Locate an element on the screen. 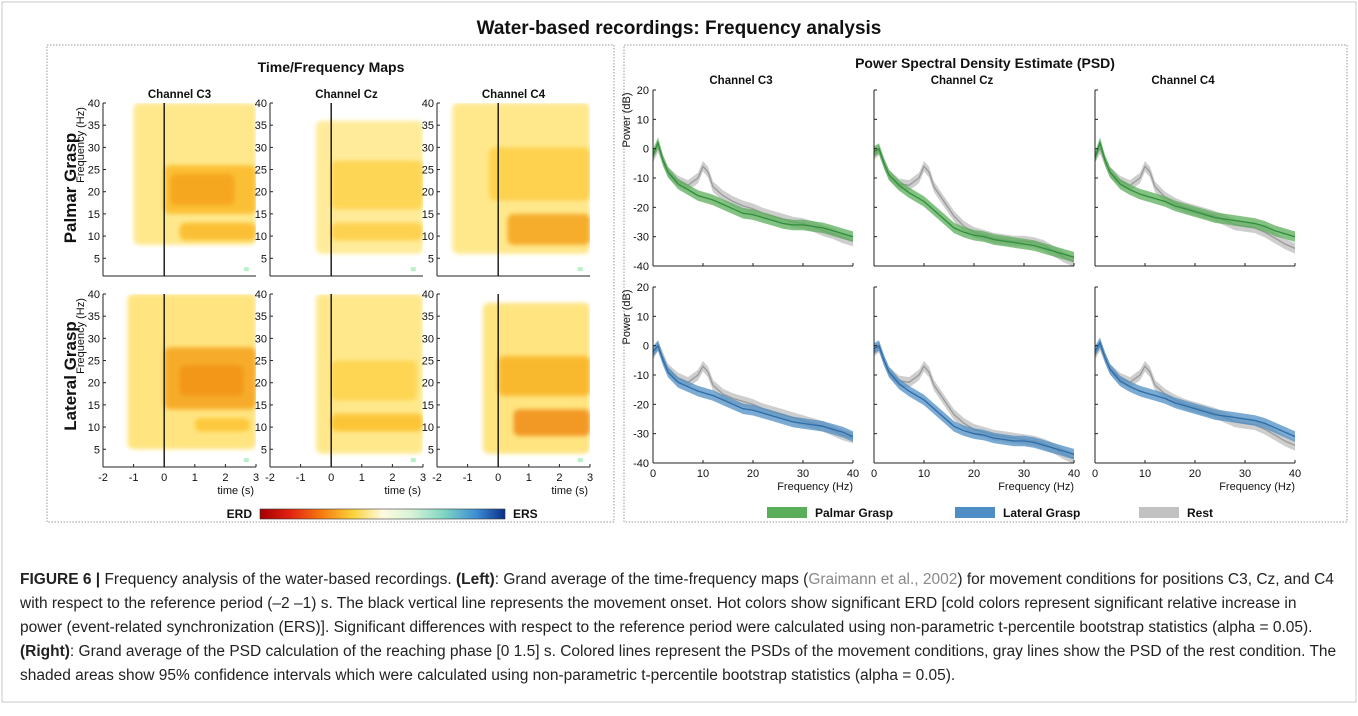 Image resolution: width=1358 pixels, height=716 pixels. psd-y-tick-label: -10 is located at coordinates (641, 179).